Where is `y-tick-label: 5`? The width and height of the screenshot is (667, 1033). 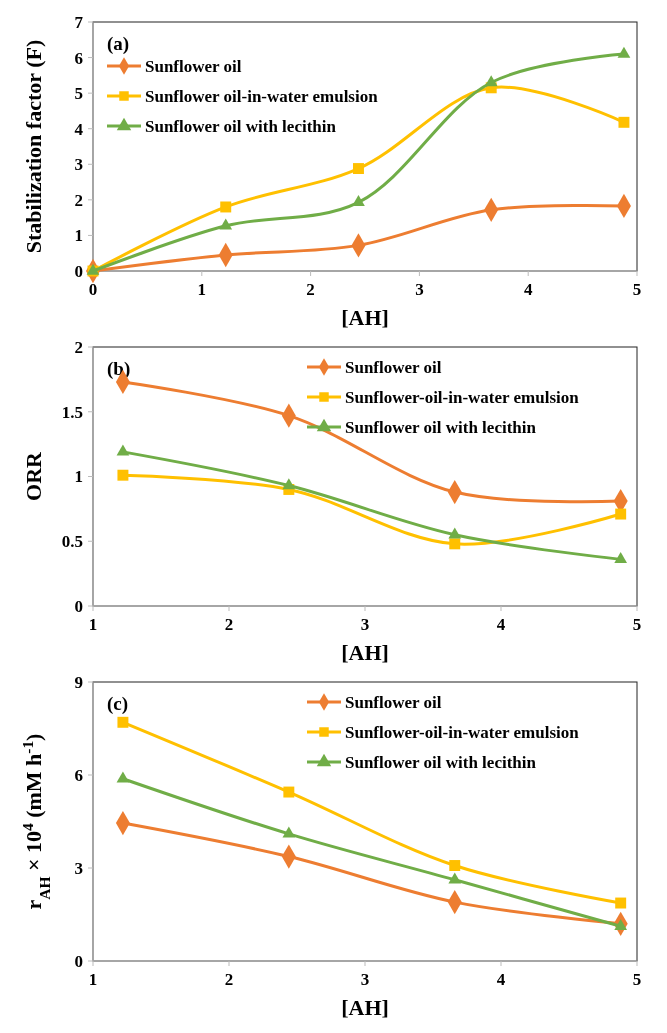
y-tick-label: 5 is located at coordinates (78, 94).